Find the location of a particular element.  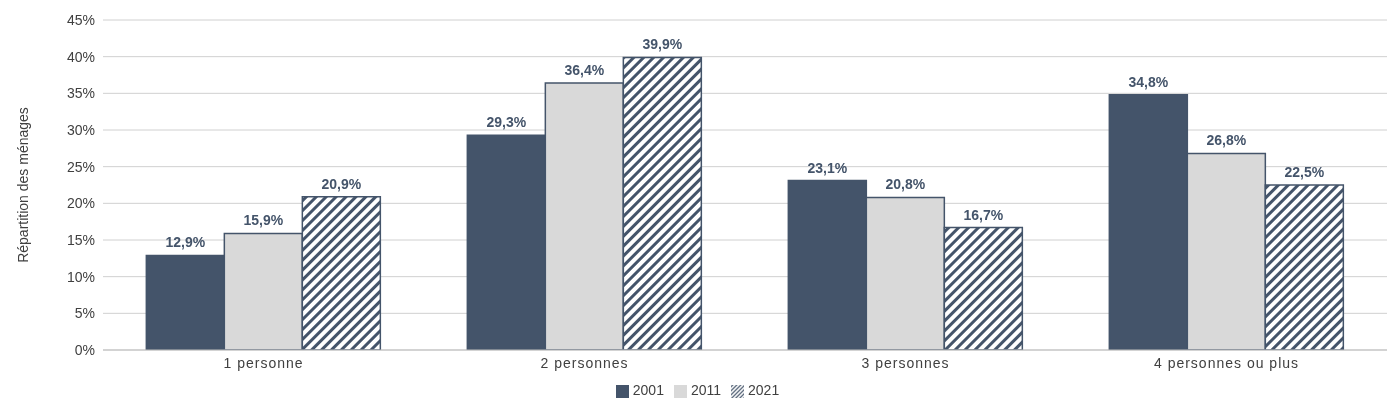

y-tick-label: 10% is located at coordinates (80, 276).